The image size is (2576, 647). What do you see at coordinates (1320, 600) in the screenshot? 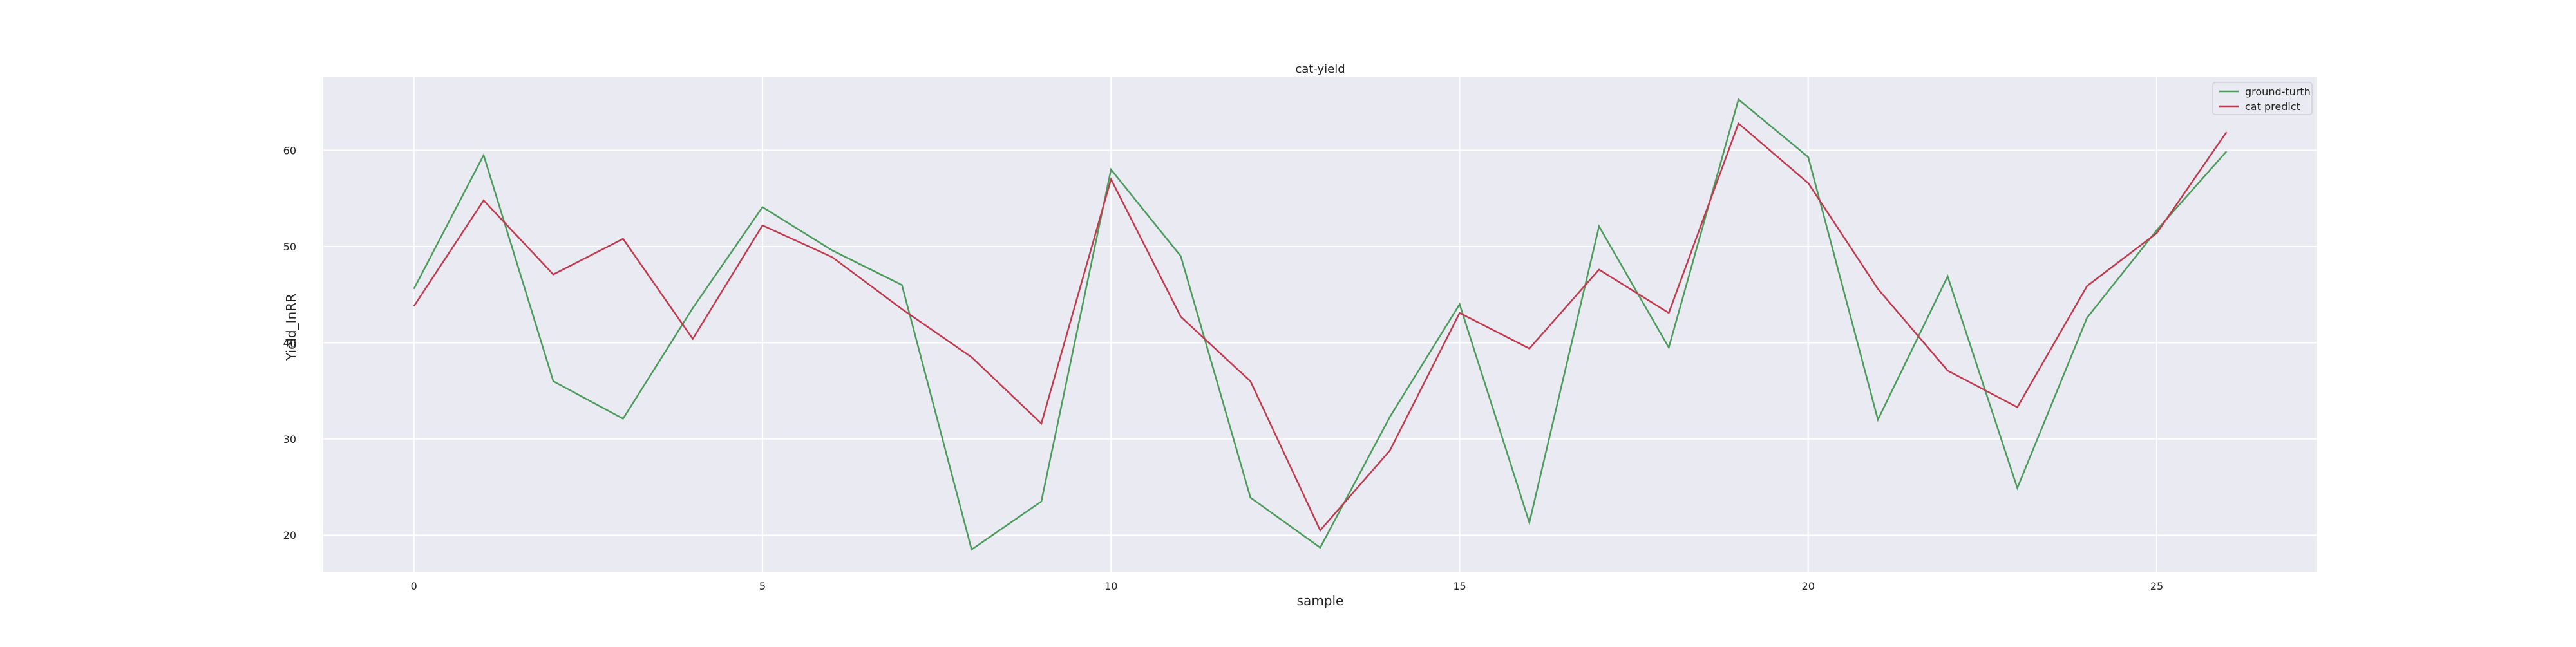
I see `x-axis-label: sample` at bounding box center [1320, 600].